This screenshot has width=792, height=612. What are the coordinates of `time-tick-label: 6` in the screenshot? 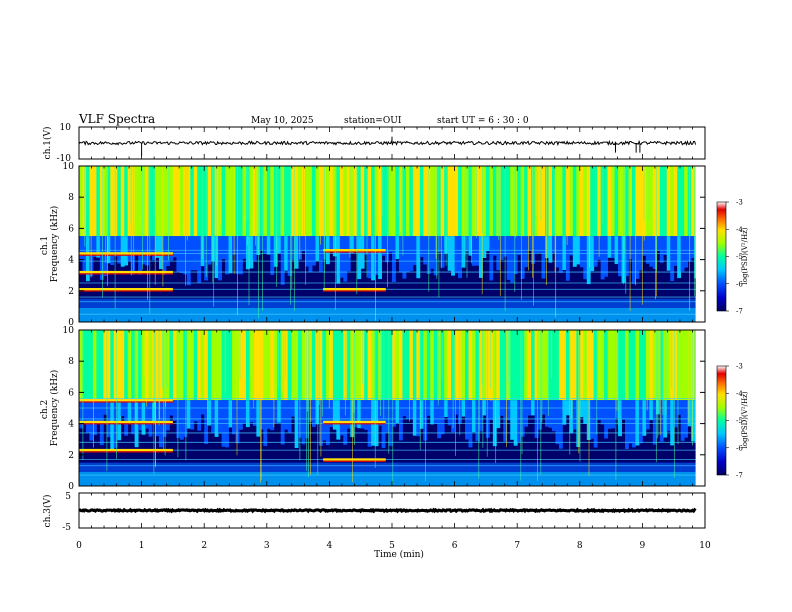 It's located at (455, 546).